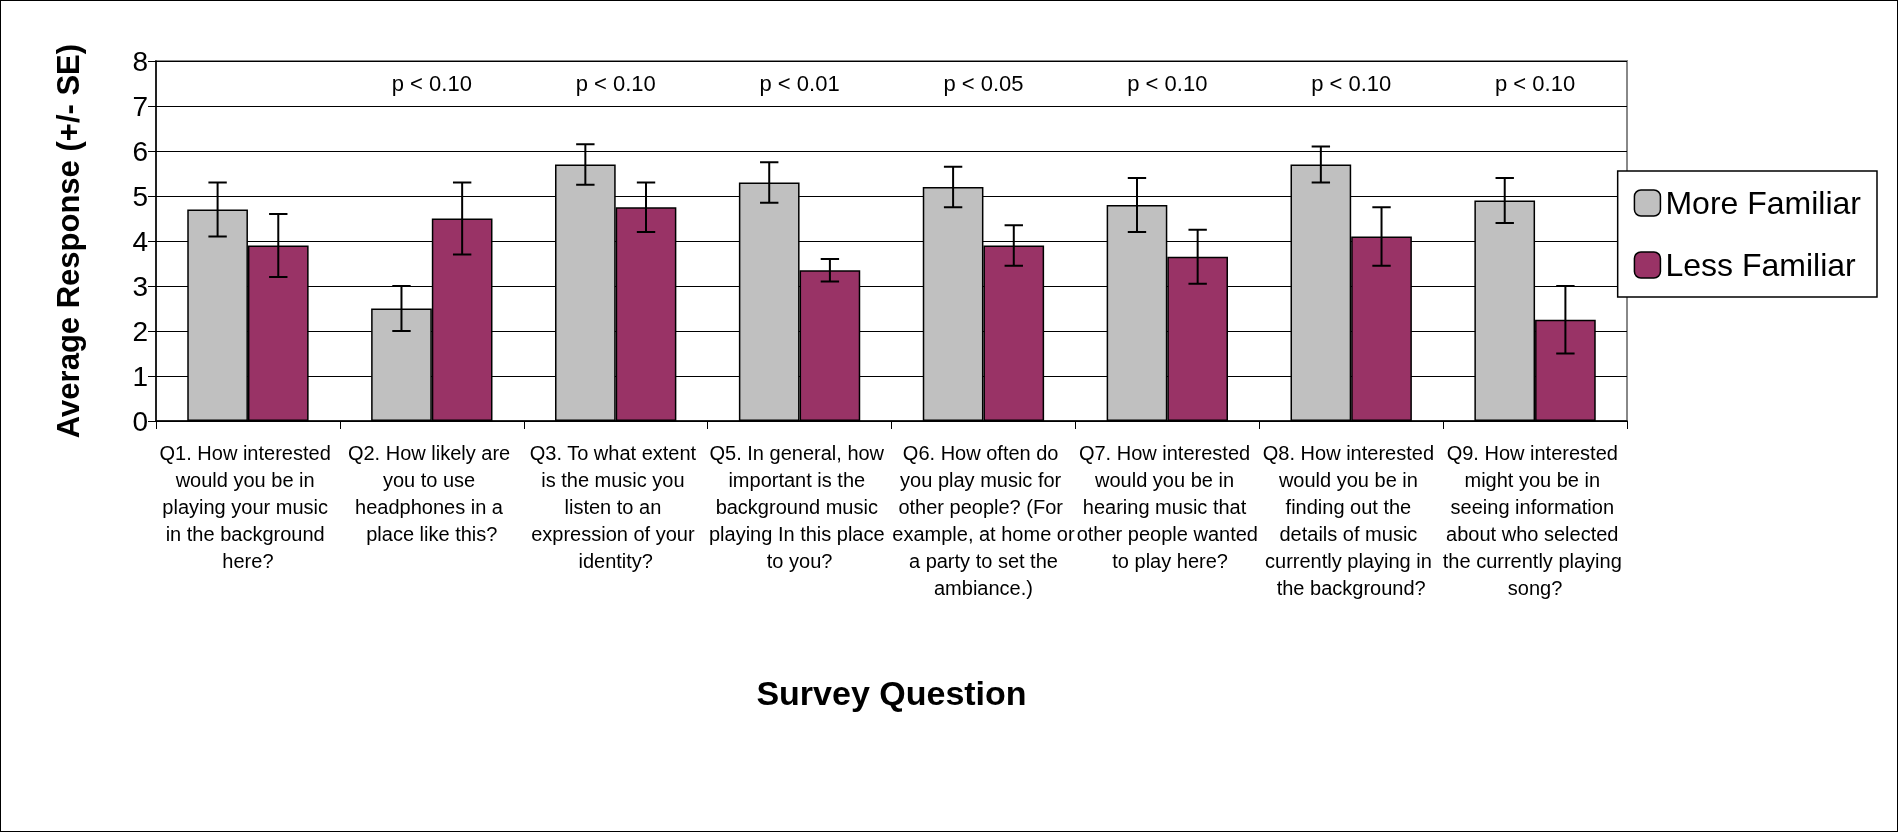  What do you see at coordinates (140, 196) in the screenshot?
I see `y-tick-label: 5` at bounding box center [140, 196].